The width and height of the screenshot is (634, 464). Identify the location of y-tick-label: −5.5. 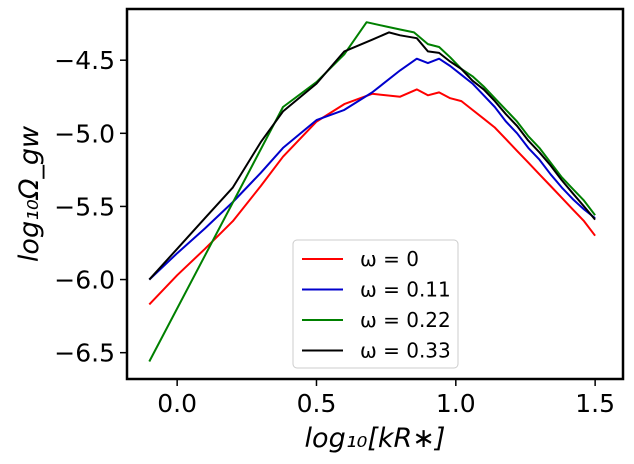
(84, 206).